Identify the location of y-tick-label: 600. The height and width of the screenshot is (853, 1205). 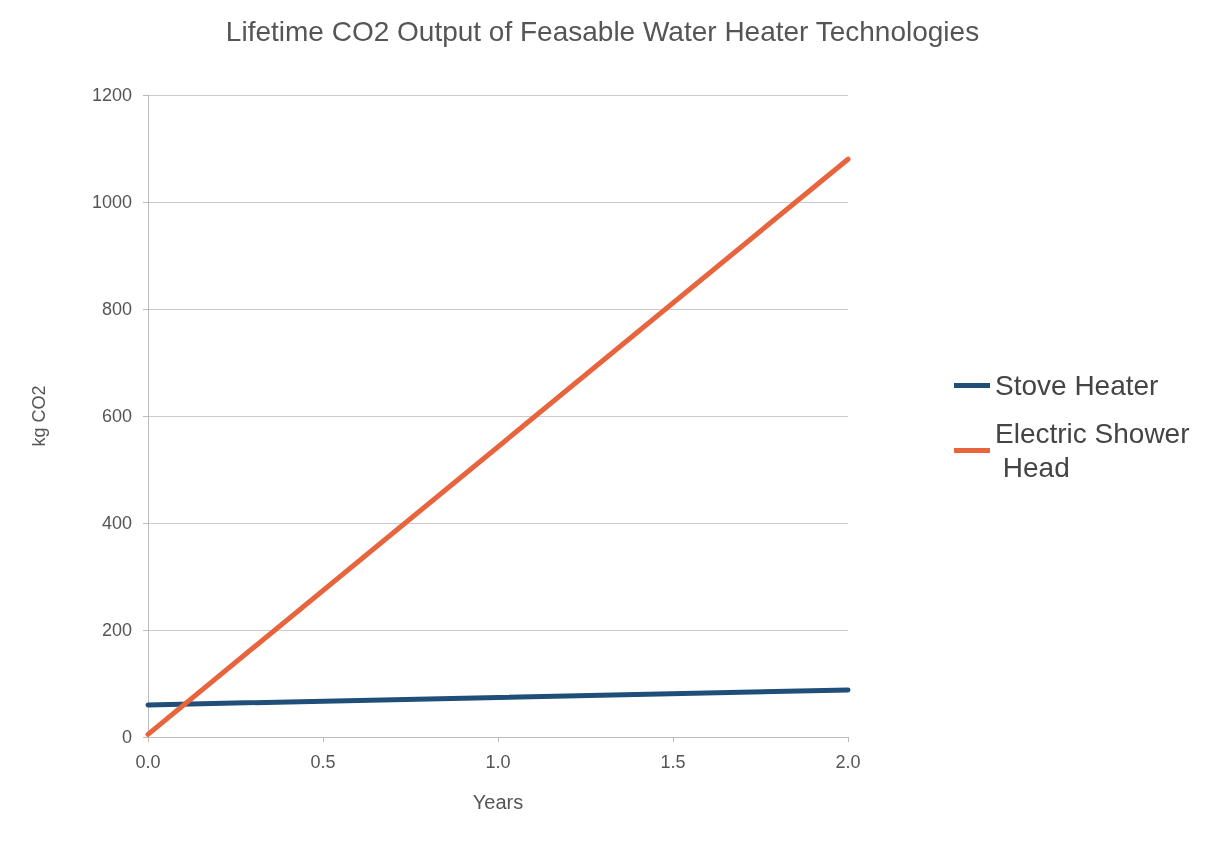
(116, 416).